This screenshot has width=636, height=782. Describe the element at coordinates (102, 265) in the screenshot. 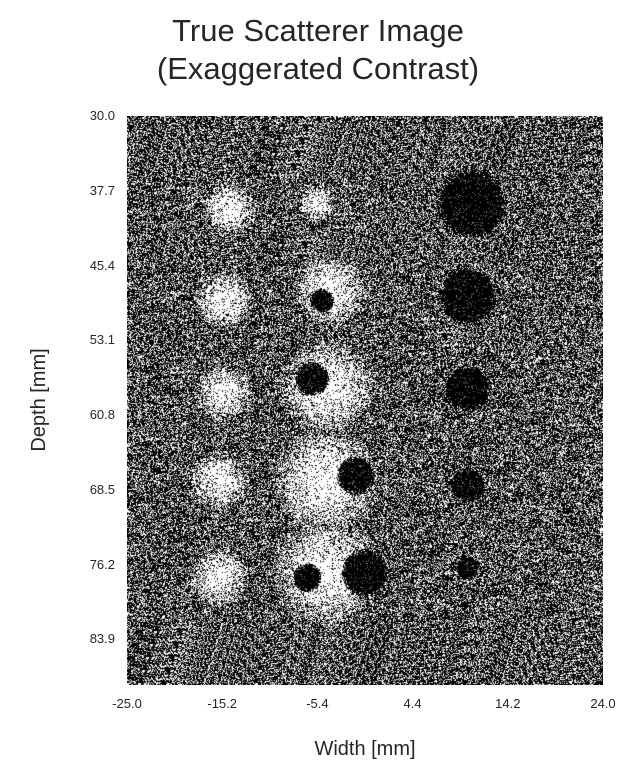

I see `y-tick-label: 45.4` at that location.